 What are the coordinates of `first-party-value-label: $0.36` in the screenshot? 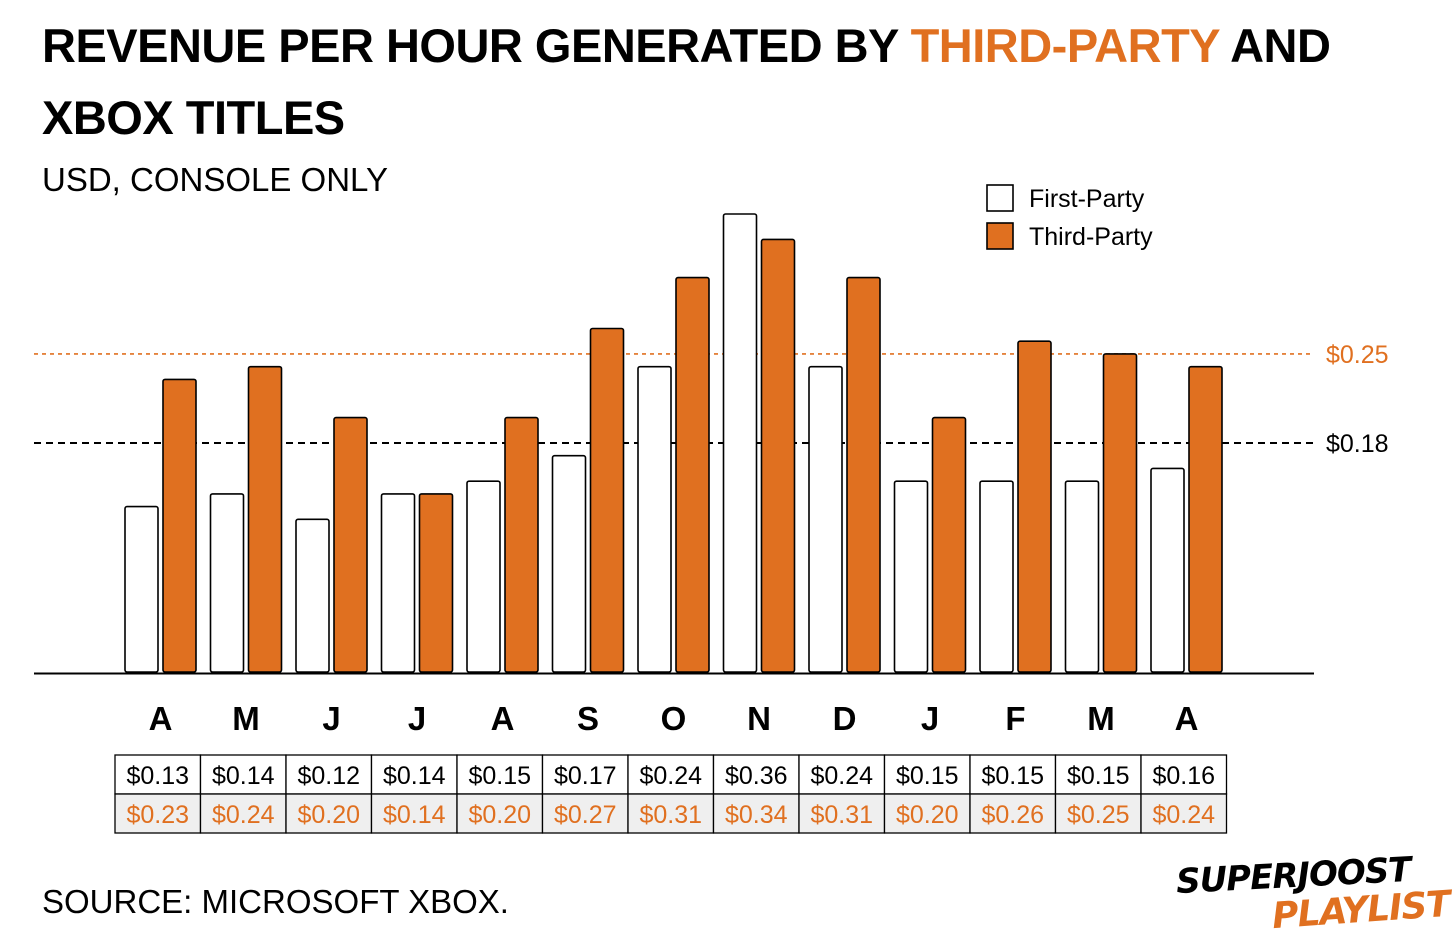 It's located at (756, 776).